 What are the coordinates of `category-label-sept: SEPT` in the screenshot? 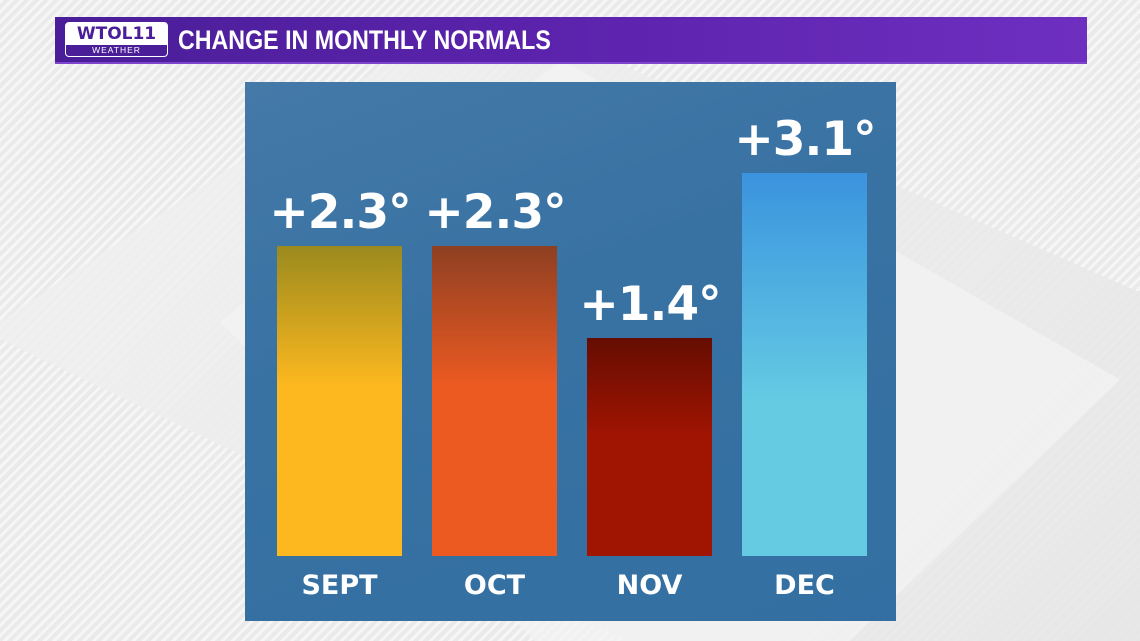 It's located at (339, 585).